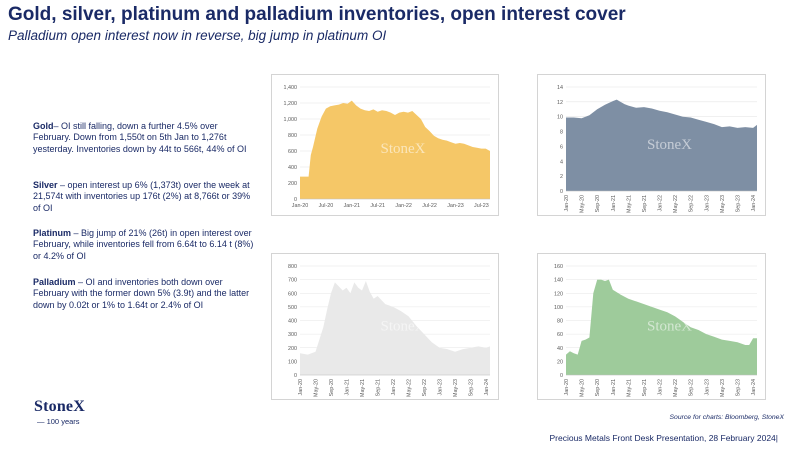 The image size is (800, 450). Describe the element at coordinates (377, 206) in the screenshot. I see `x-tick-label: Jul-21` at that location.